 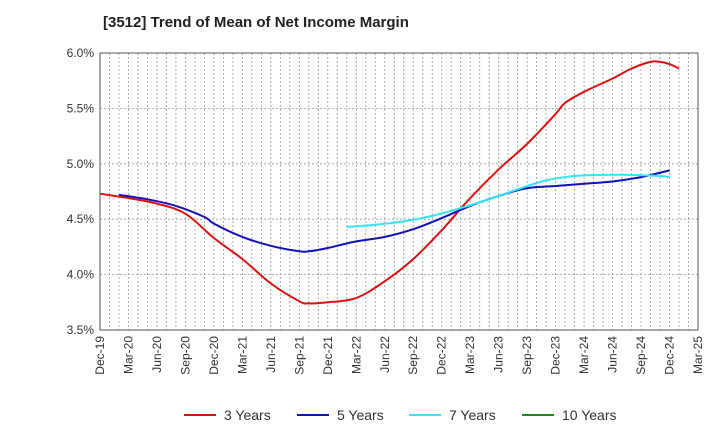 What do you see at coordinates (442, 355) in the screenshot?
I see `x-tick-label: Dec-22` at bounding box center [442, 355].